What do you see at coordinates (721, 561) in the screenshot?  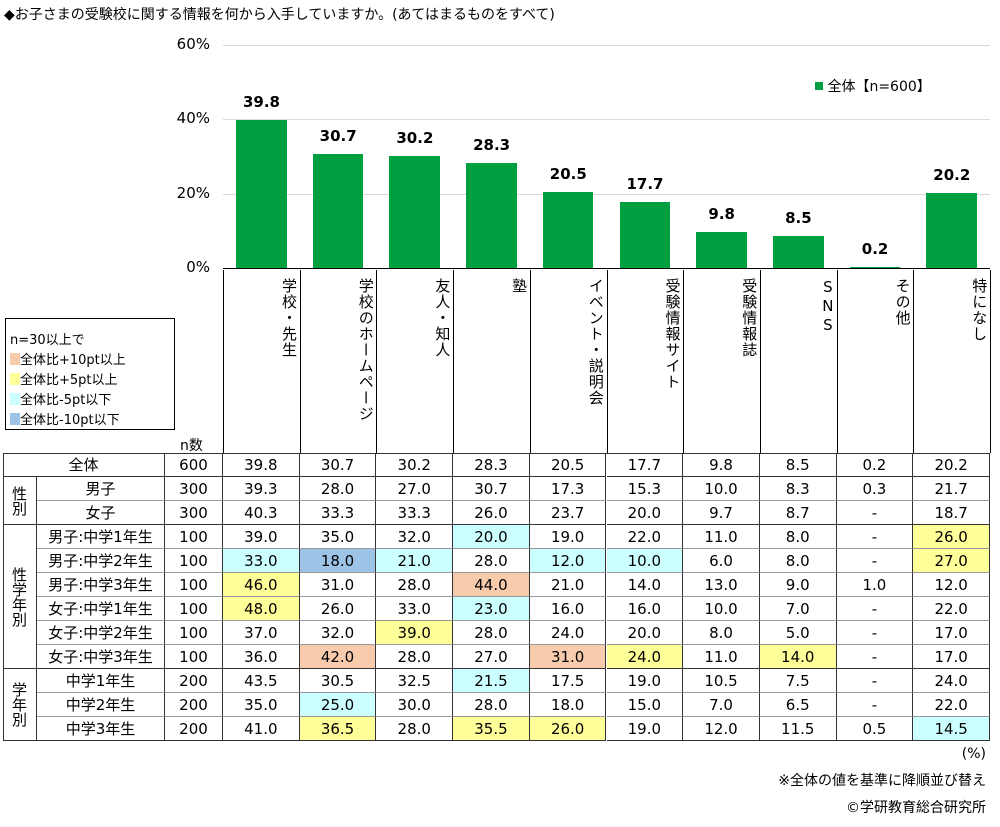 I see `table-cell: 6.0` at bounding box center [721, 561].